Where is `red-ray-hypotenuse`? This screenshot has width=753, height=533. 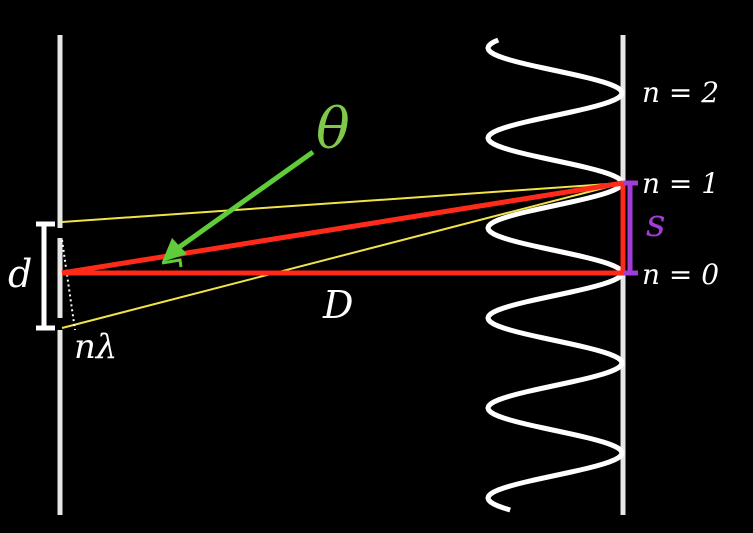 red-ray-hypotenuse is located at coordinates (342, 228).